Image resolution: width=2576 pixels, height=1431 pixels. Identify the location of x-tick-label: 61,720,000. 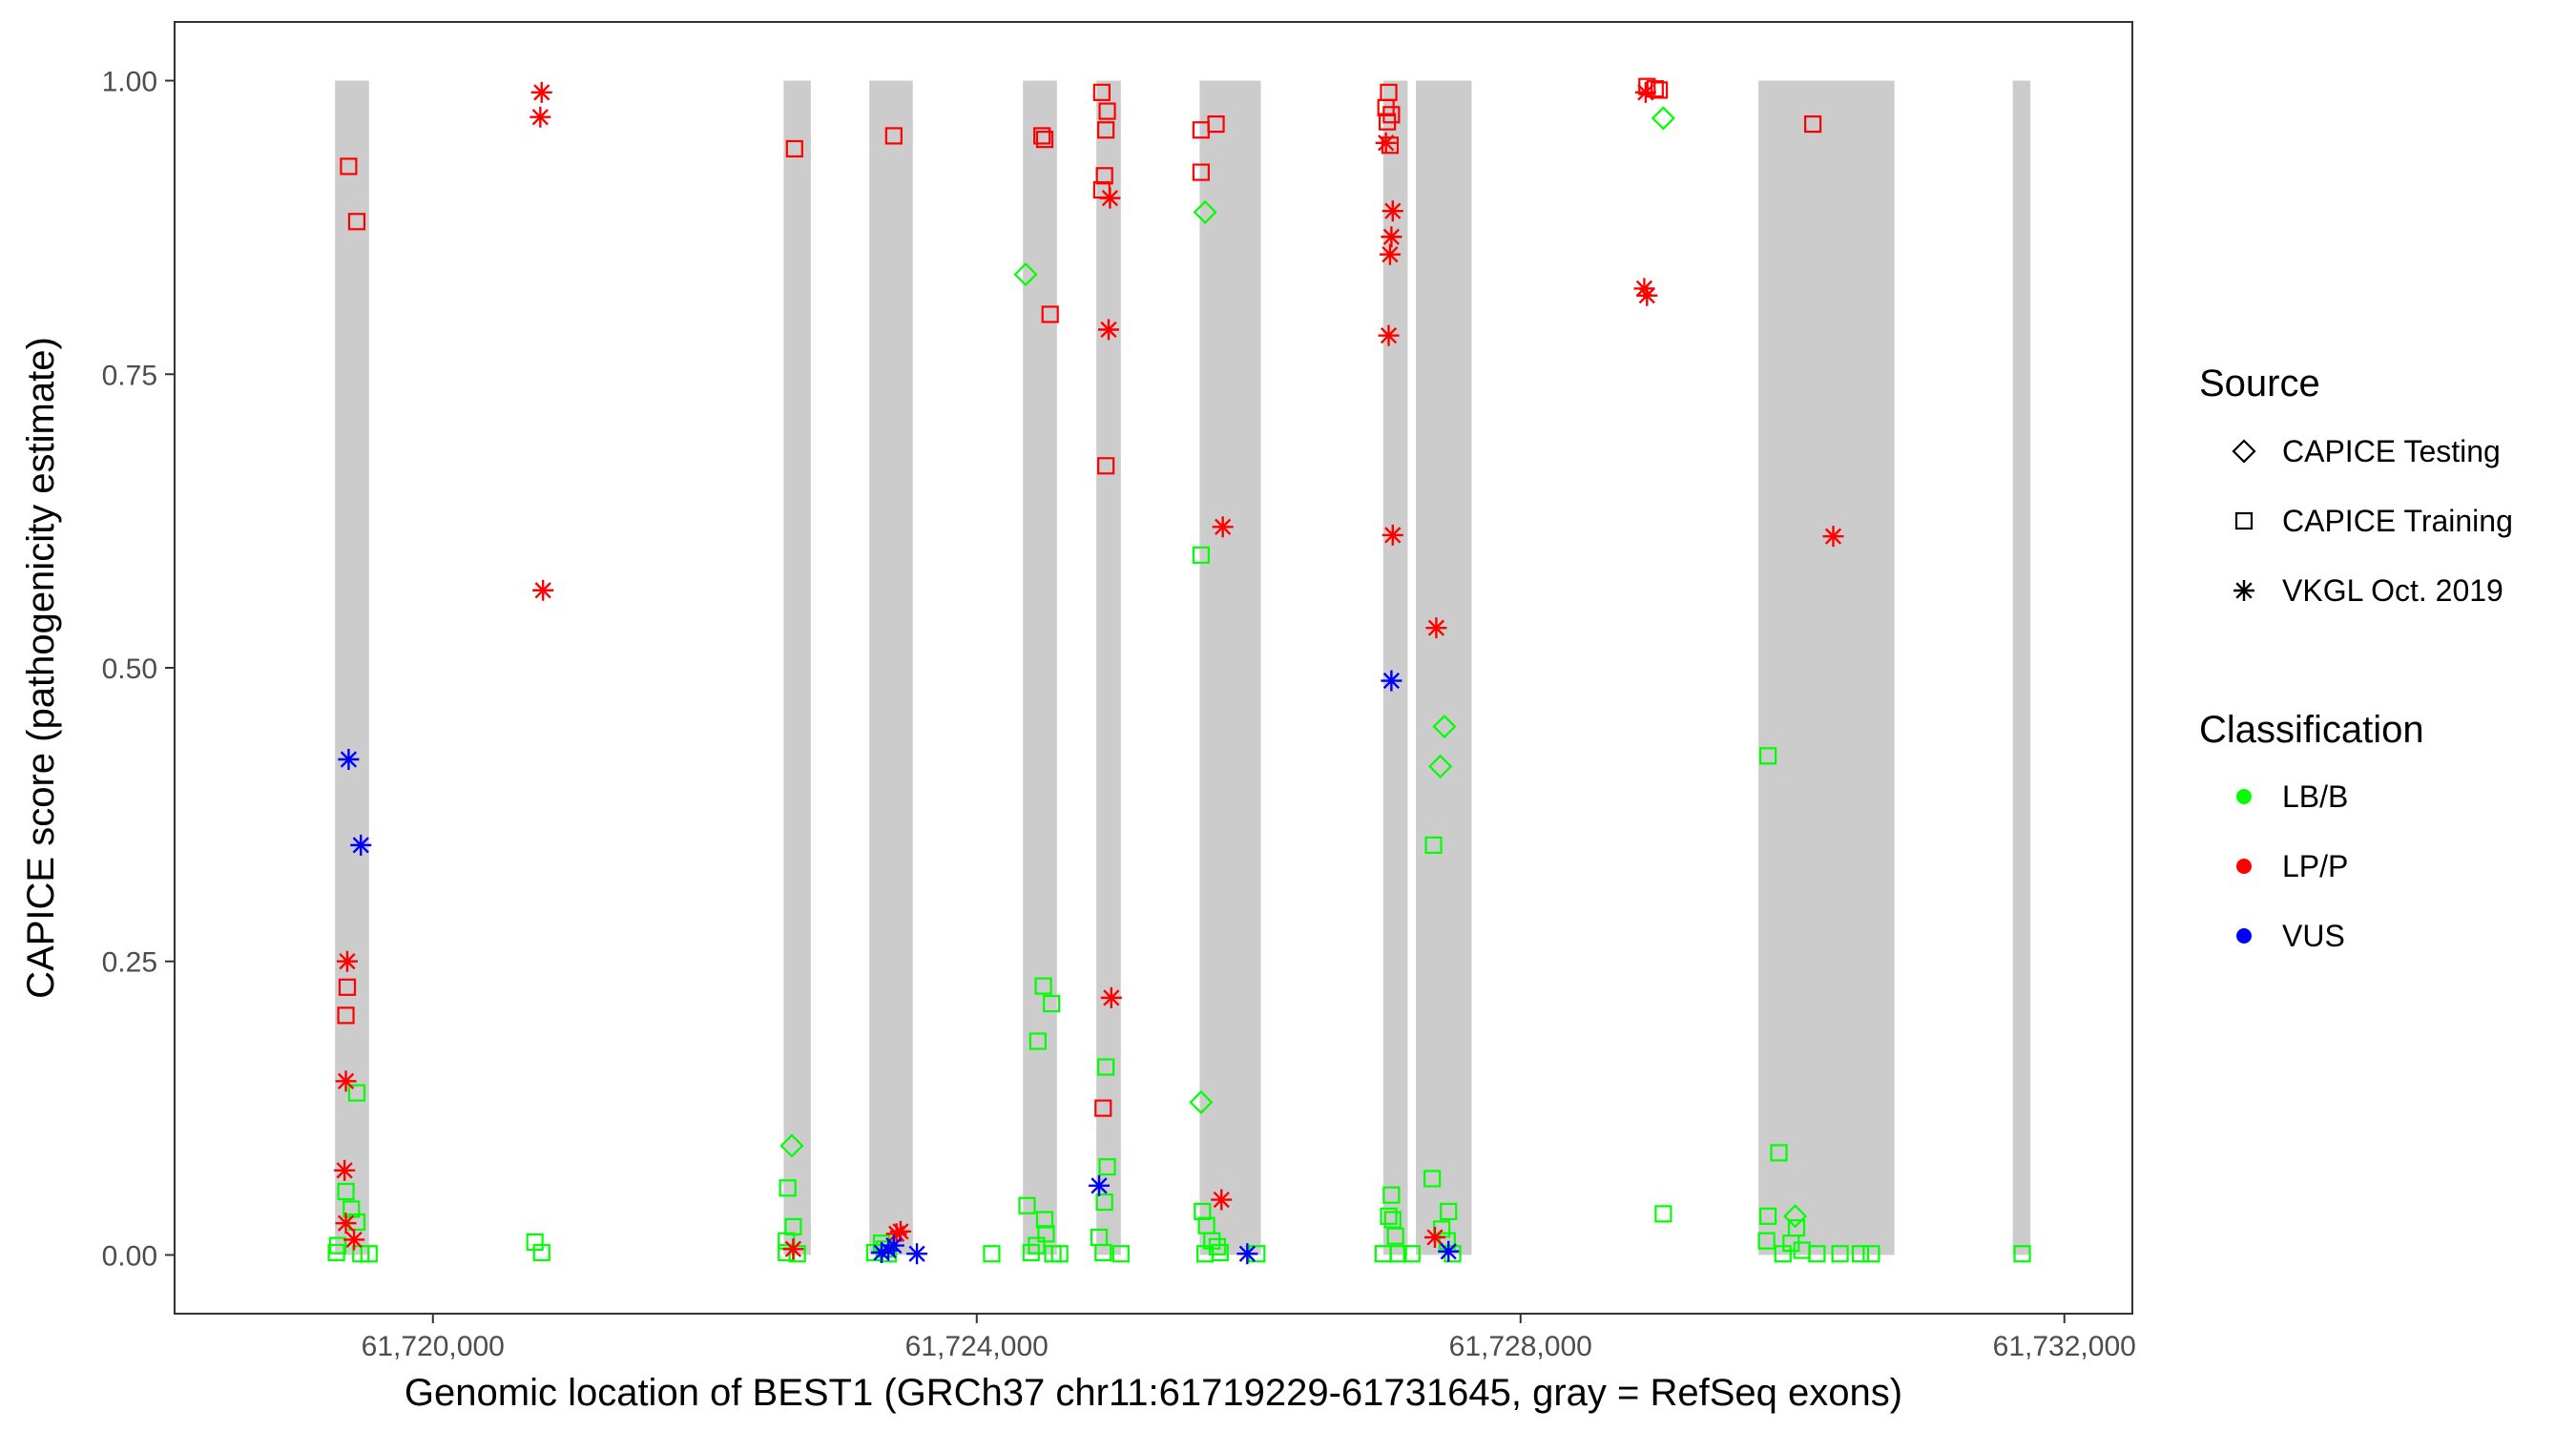
(433, 1346).